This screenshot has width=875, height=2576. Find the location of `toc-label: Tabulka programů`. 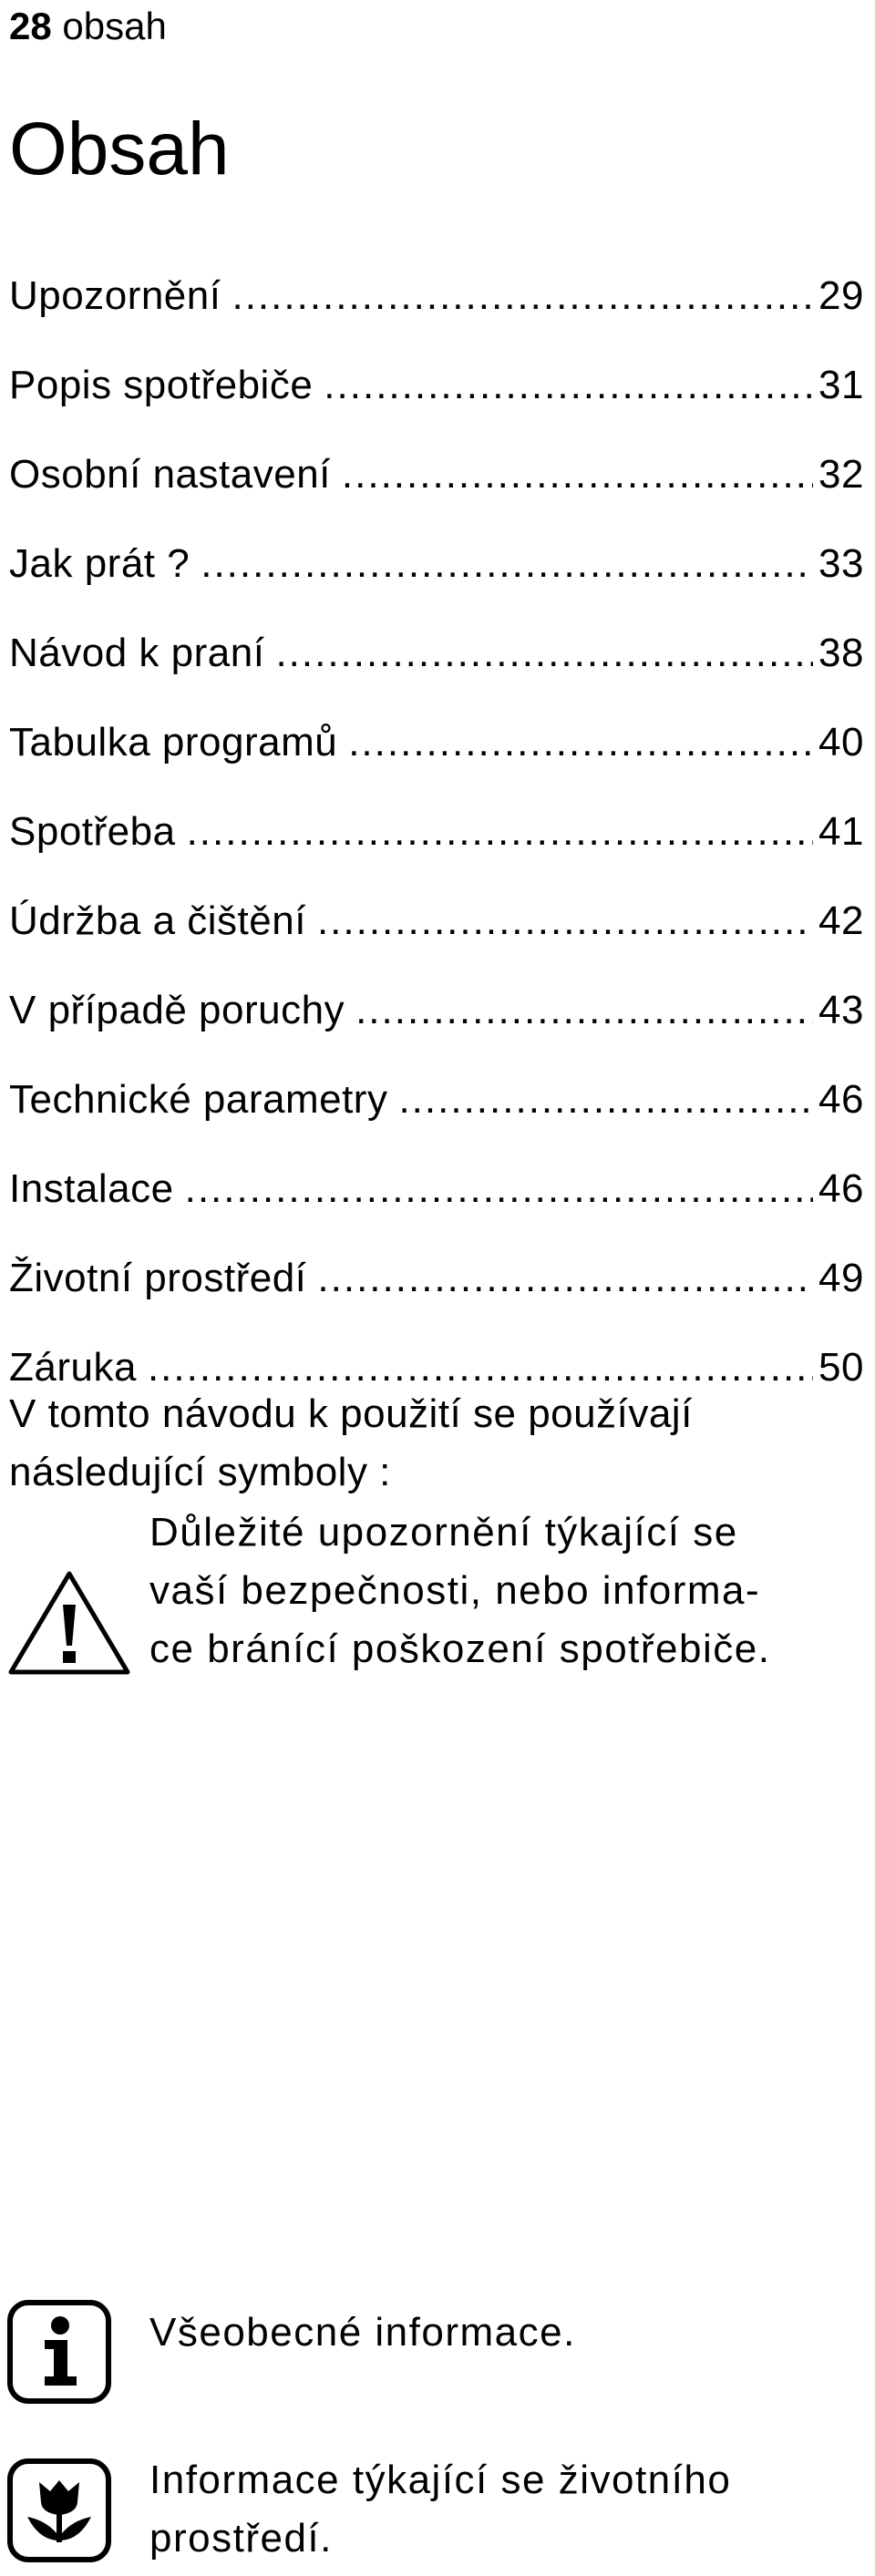

toc-label: Tabulka programů is located at coordinates (174, 743).